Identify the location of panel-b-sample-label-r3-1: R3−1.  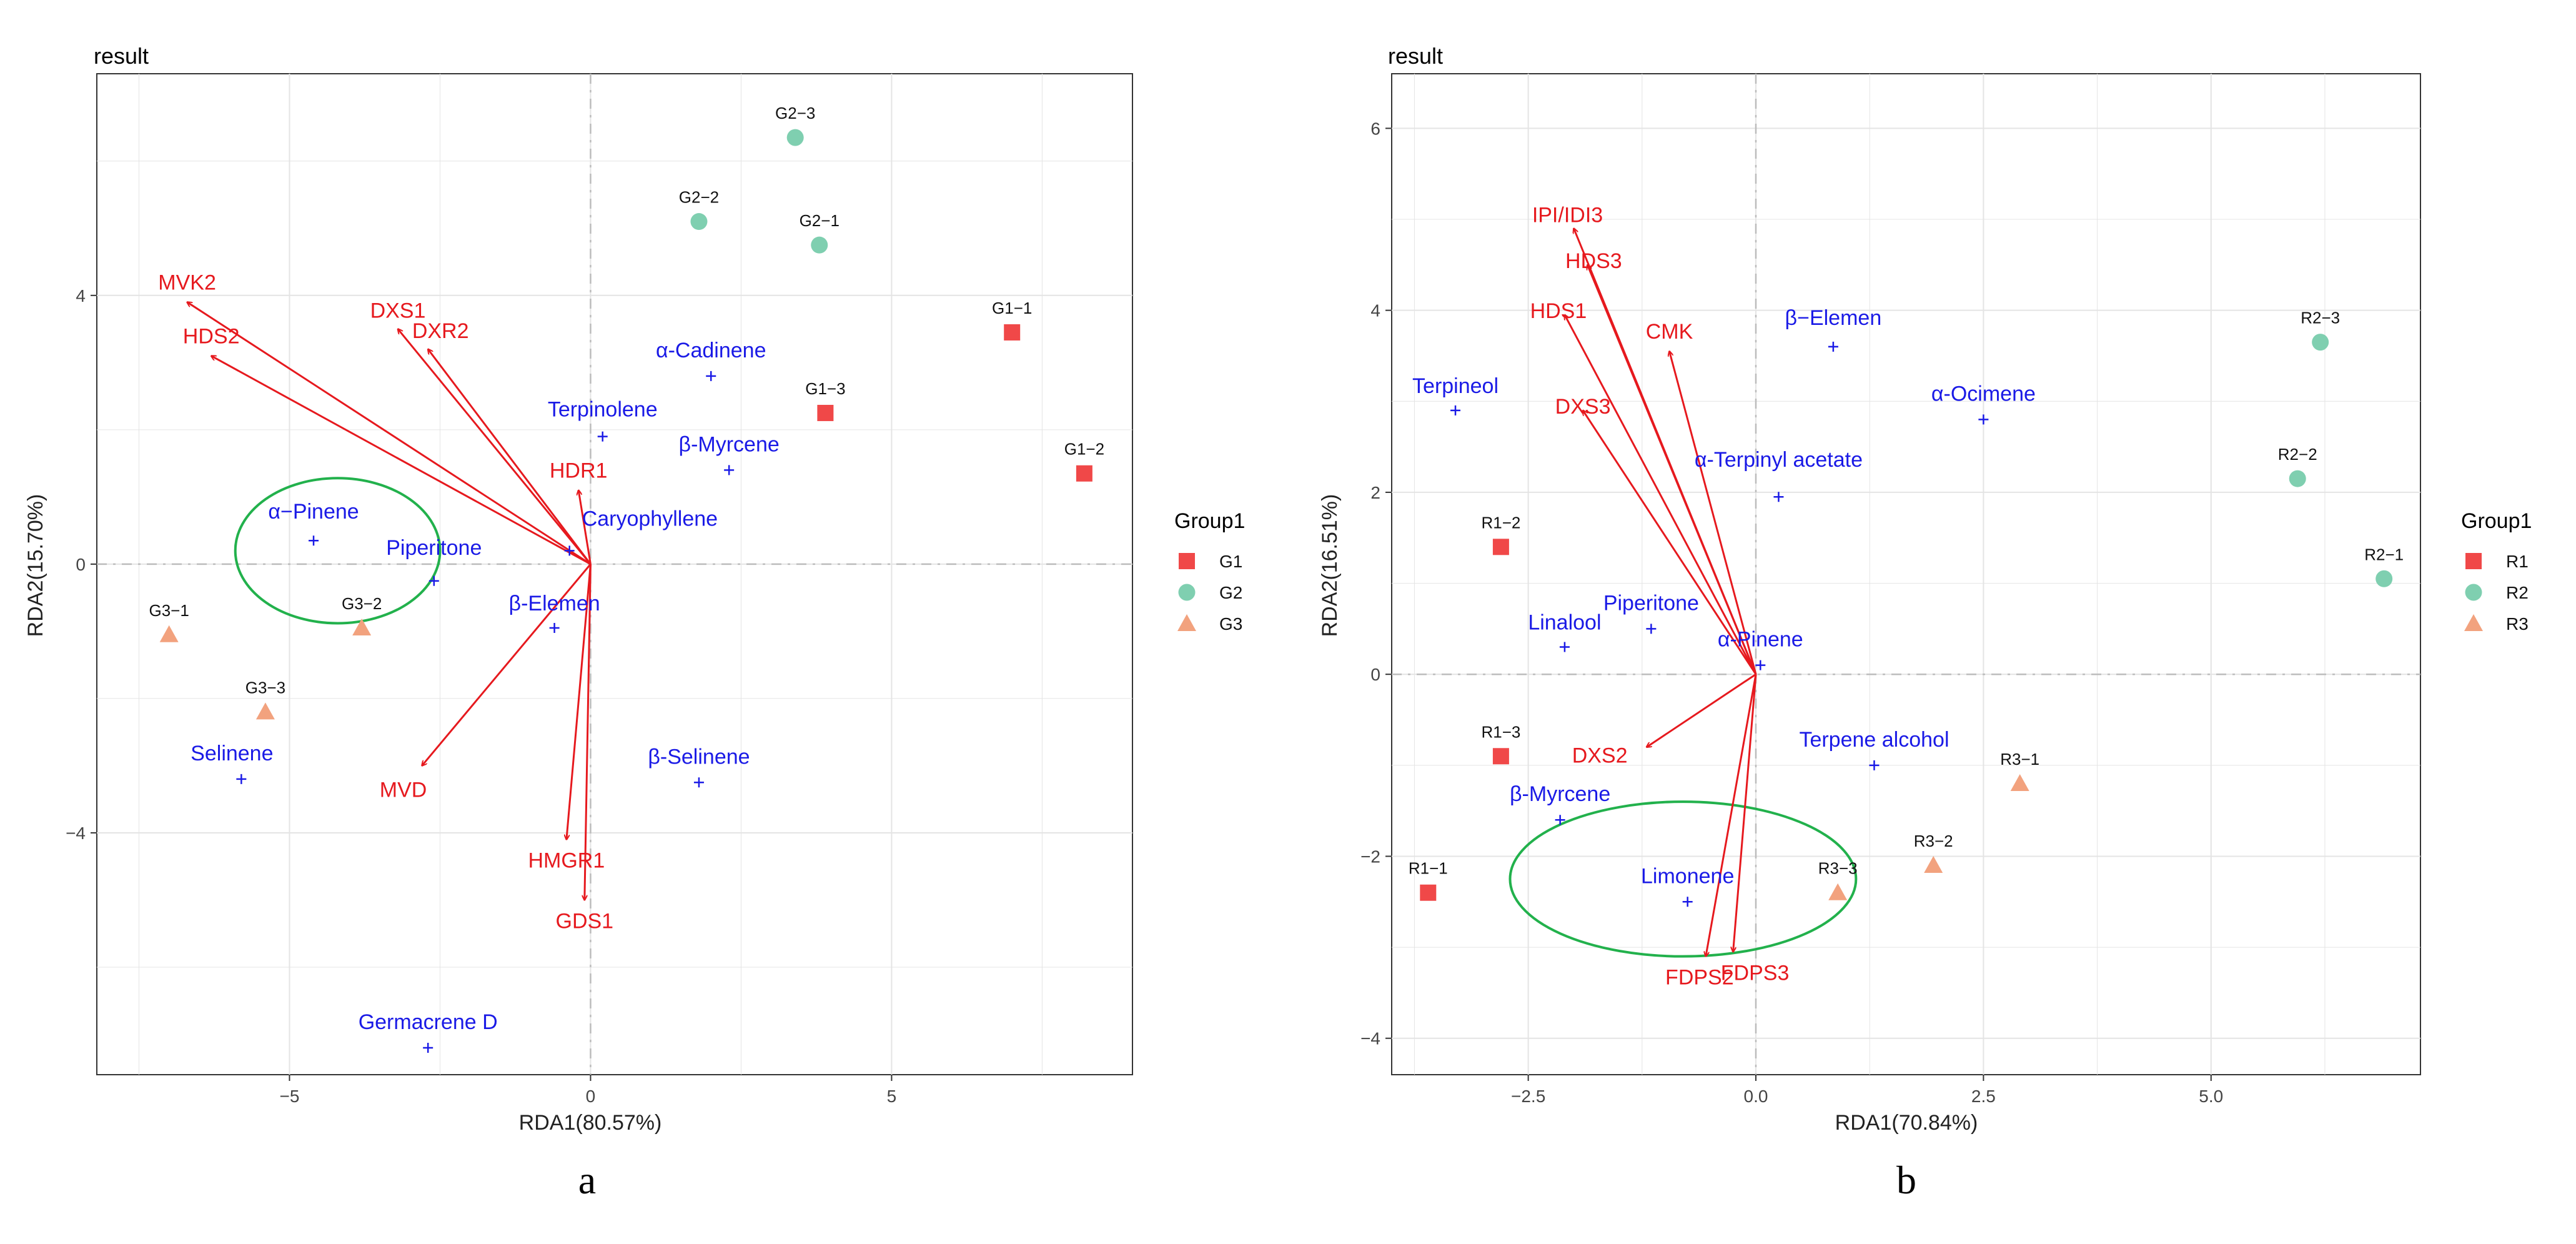
(2019, 759).